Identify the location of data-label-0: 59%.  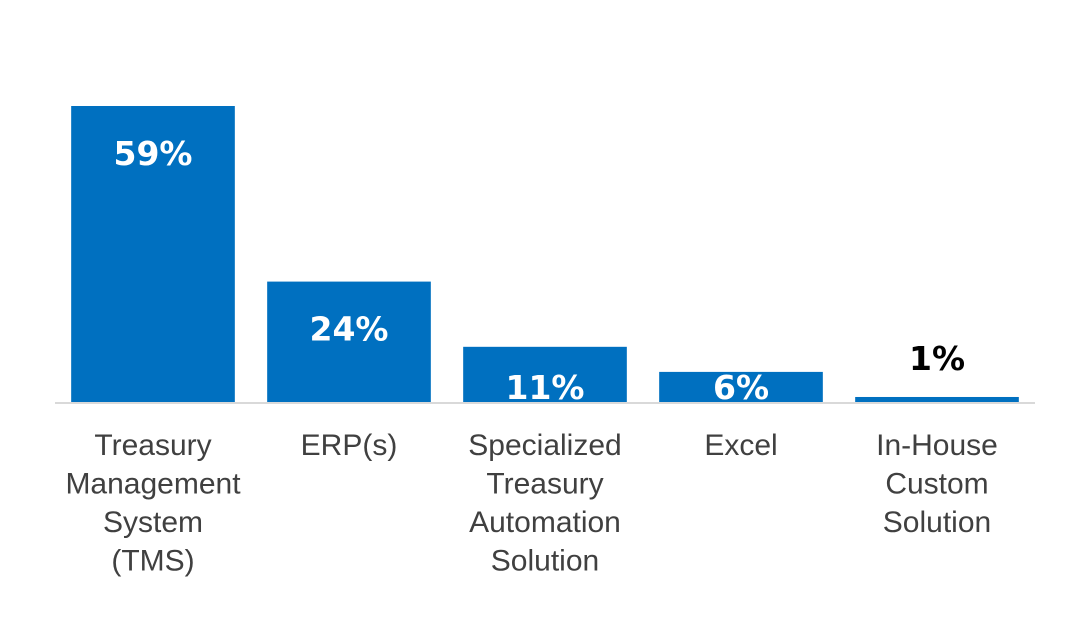
(153, 153).